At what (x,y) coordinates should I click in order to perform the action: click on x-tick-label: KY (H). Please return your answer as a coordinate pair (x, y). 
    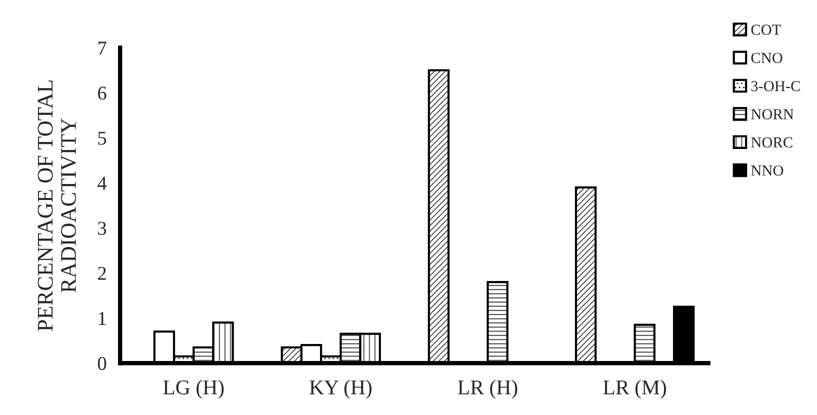
    Looking at the image, I should click on (341, 389).